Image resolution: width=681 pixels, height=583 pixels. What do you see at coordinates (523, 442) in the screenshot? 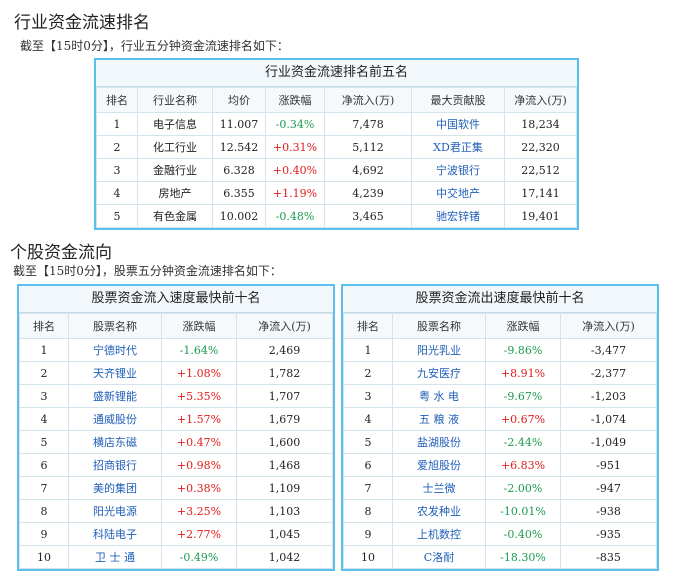
I see `change-cell: -2.44%` at bounding box center [523, 442].